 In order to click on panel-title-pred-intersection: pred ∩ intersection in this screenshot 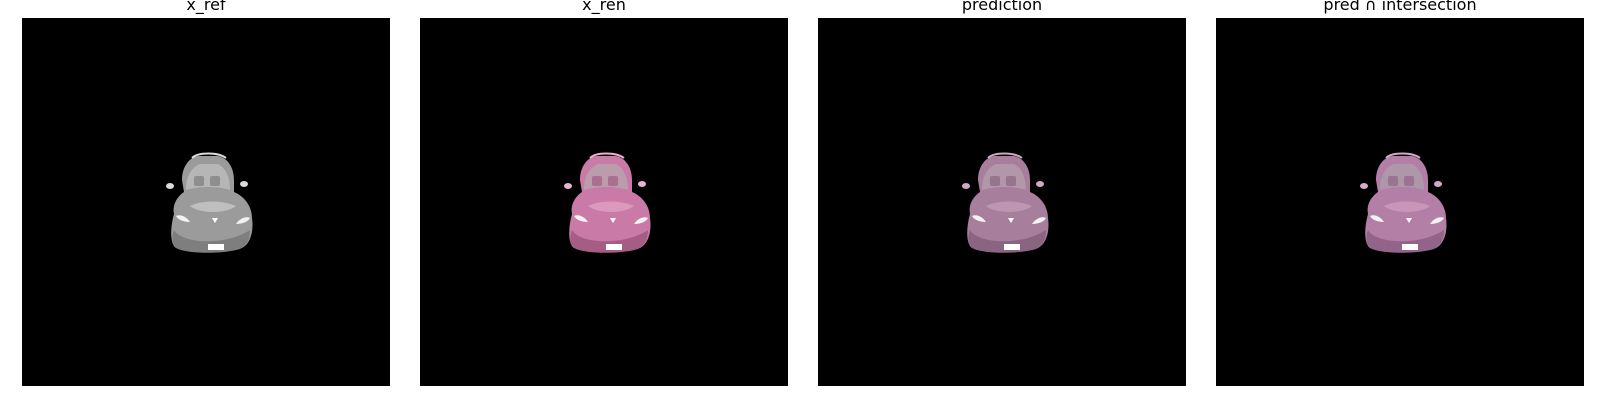, I will do `click(1400, 7)`.